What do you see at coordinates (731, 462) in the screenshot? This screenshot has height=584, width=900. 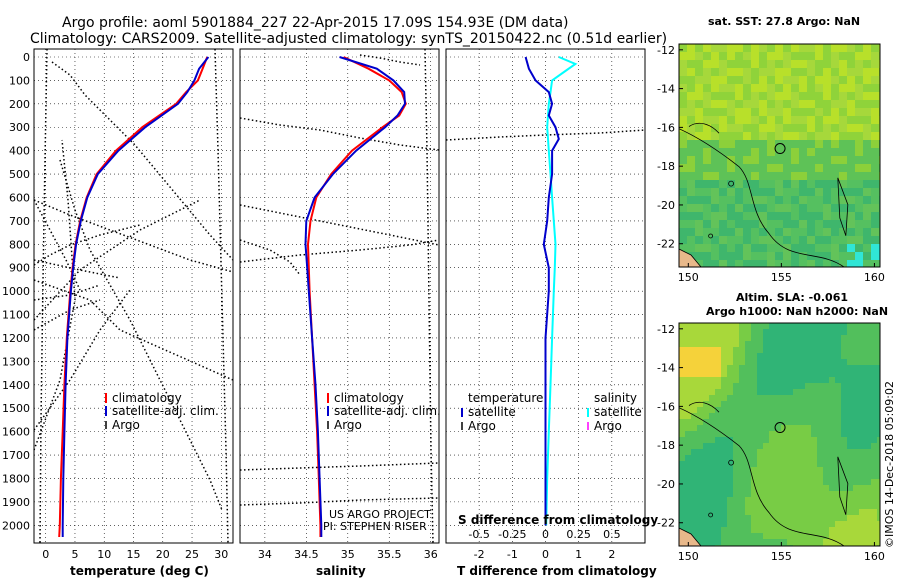 I see `island-marker` at bounding box center [731, 462].